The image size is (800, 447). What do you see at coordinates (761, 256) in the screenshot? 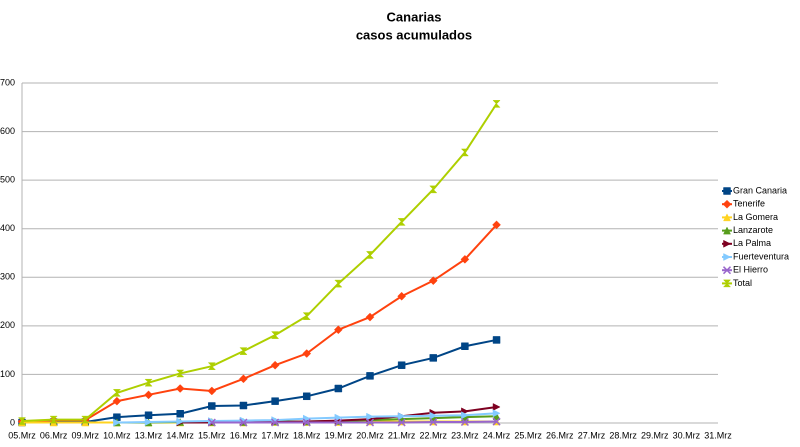
I see `legend-label: Fuerteventura` at bounding box center [761, 256].